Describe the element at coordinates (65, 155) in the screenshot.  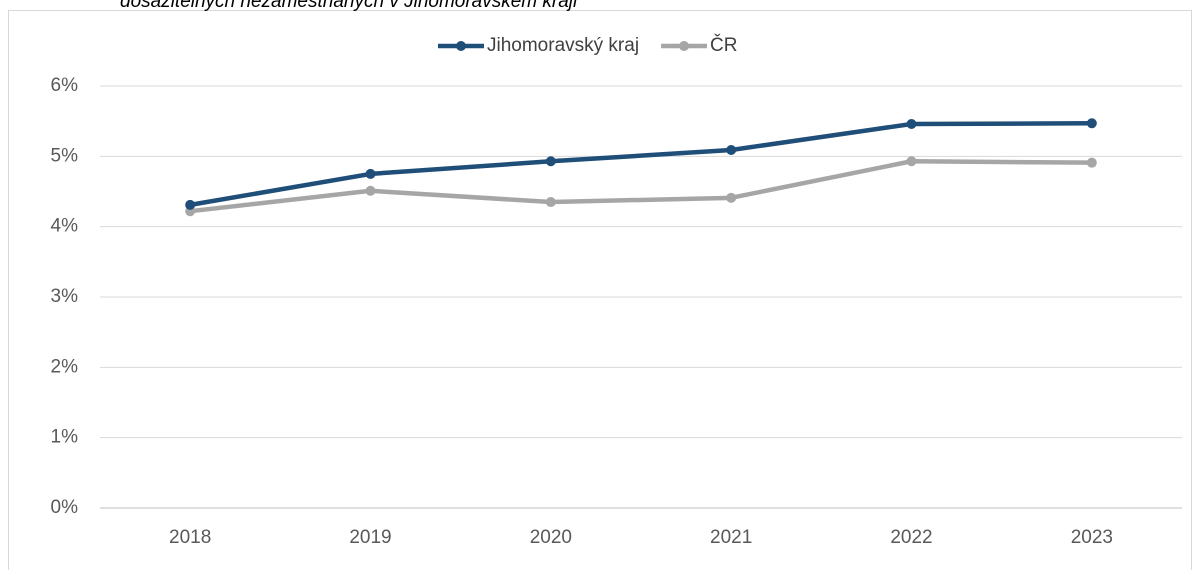
I see `y-tick-label: 5%` at that location.